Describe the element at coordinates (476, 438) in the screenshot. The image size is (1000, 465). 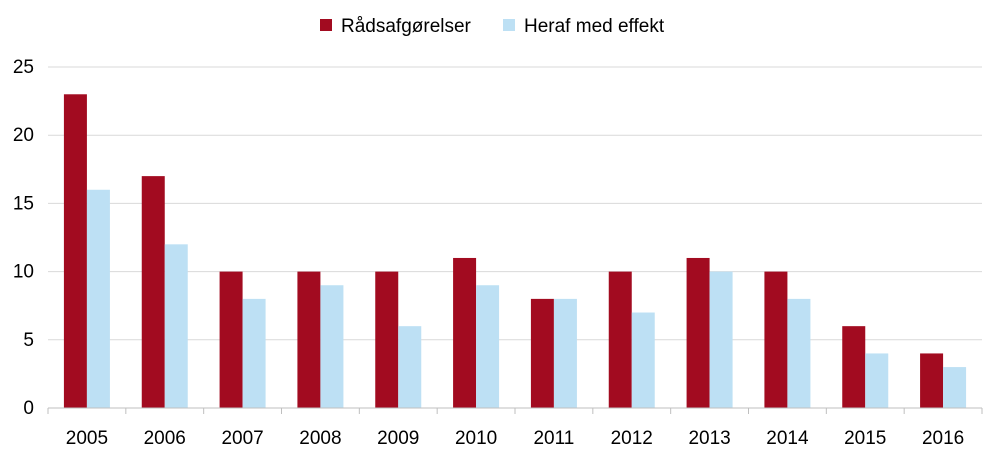
I see `x-tick-label: 2010` at that location.